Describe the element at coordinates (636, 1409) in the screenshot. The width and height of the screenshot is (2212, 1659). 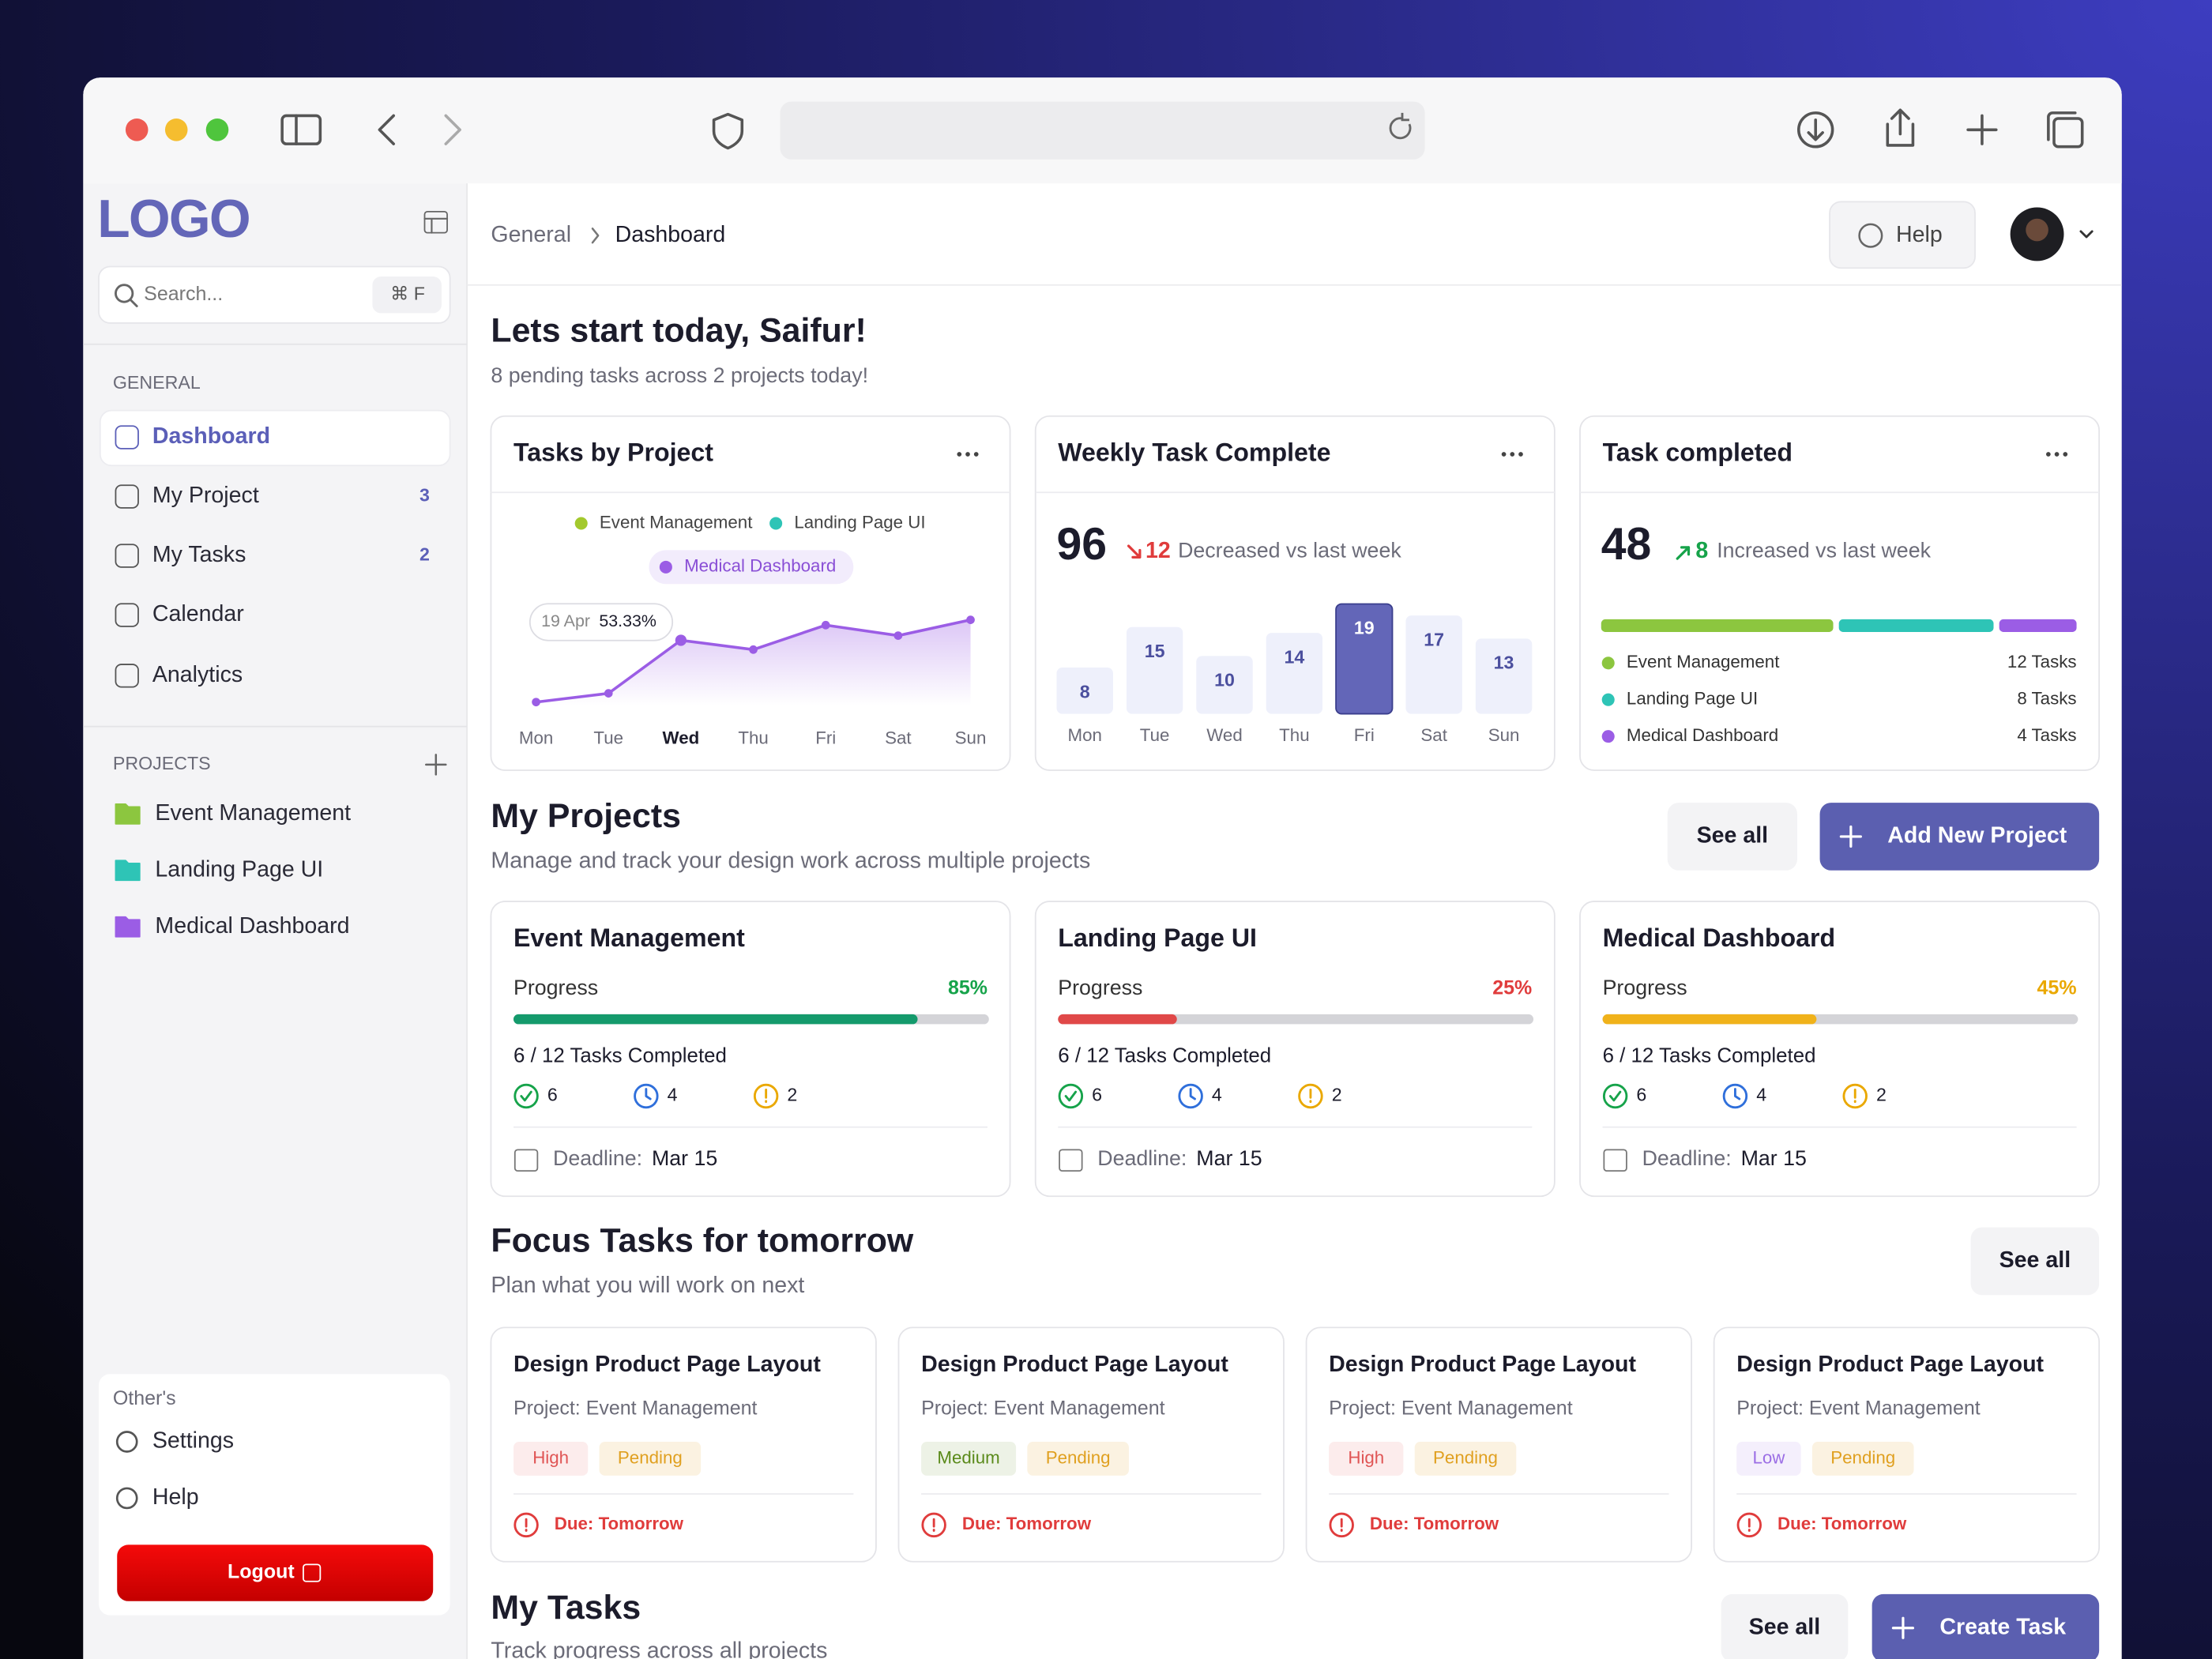
I see `task-project: Project: Event Management` at that location.